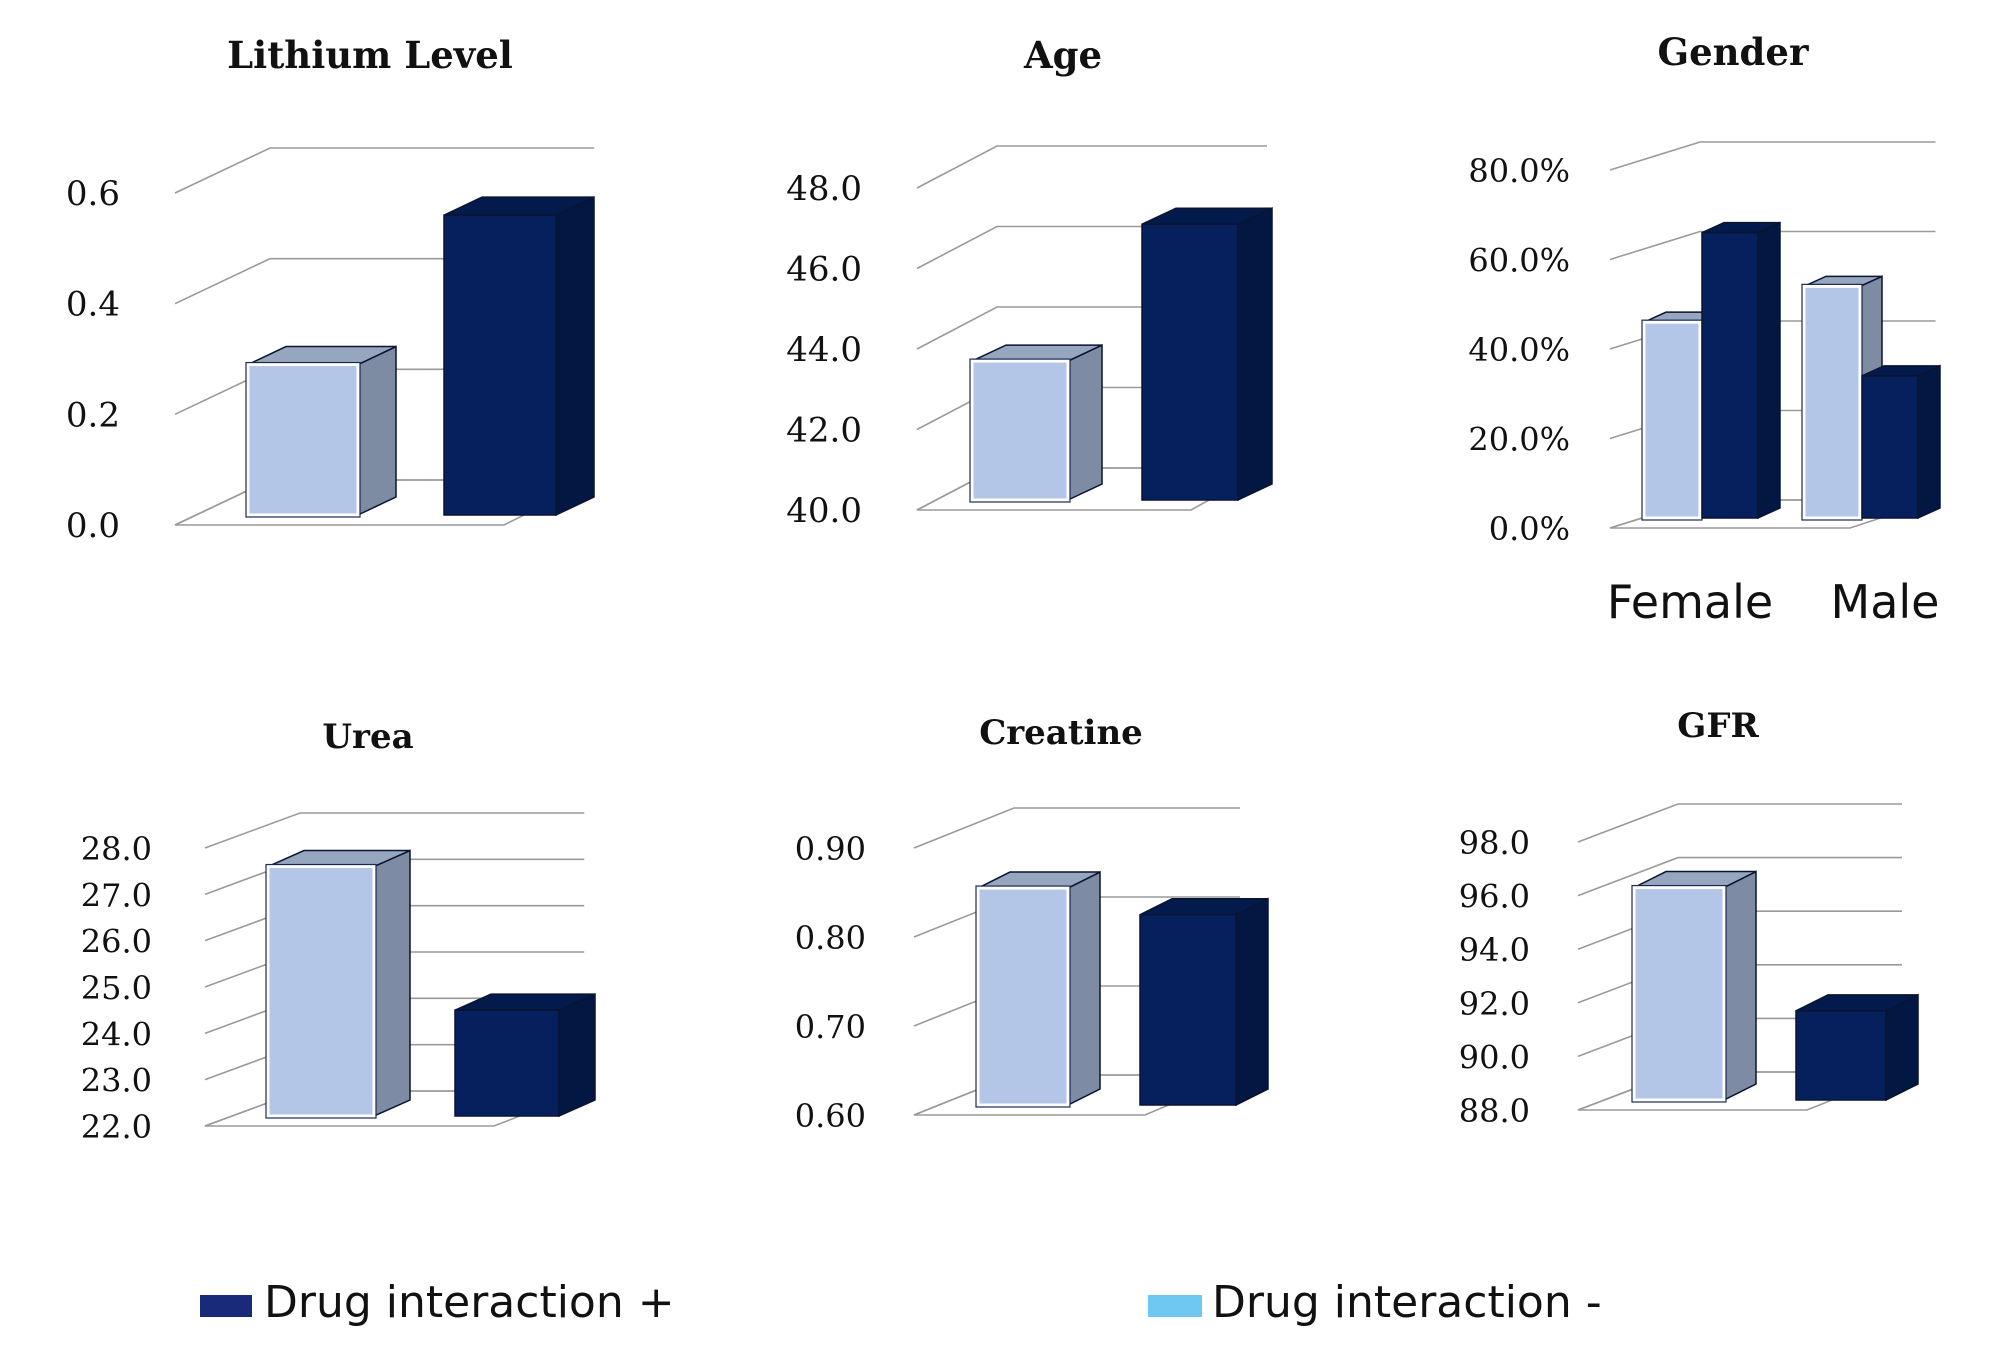 The image size is (1997, 1356). I want to click on urea-tick-label: 27.0, so click(116, 895).